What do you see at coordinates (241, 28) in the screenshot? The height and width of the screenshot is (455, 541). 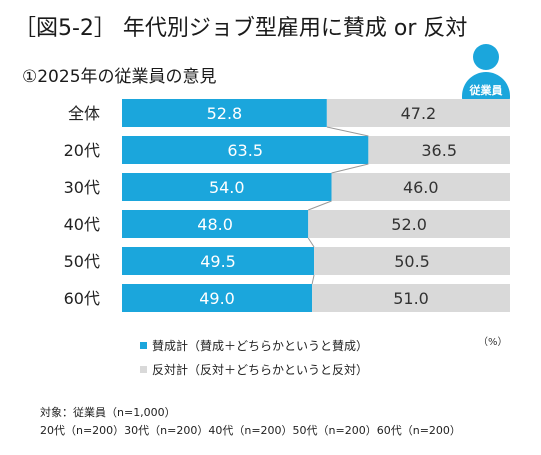 I see `chart-title: ［図5-2］ 年代別ジョブ型雇用に賛成 or 反対` at bounding box center [241, 28].